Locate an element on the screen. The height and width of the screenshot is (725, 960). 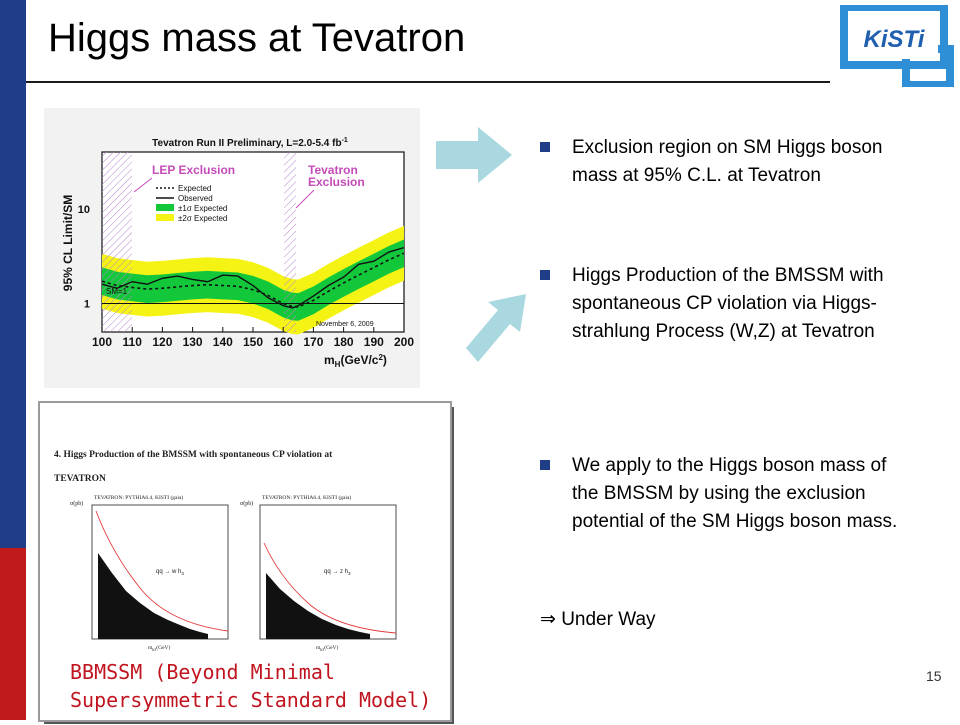
legend-observed: Observed is located at coordinates (195, 198).